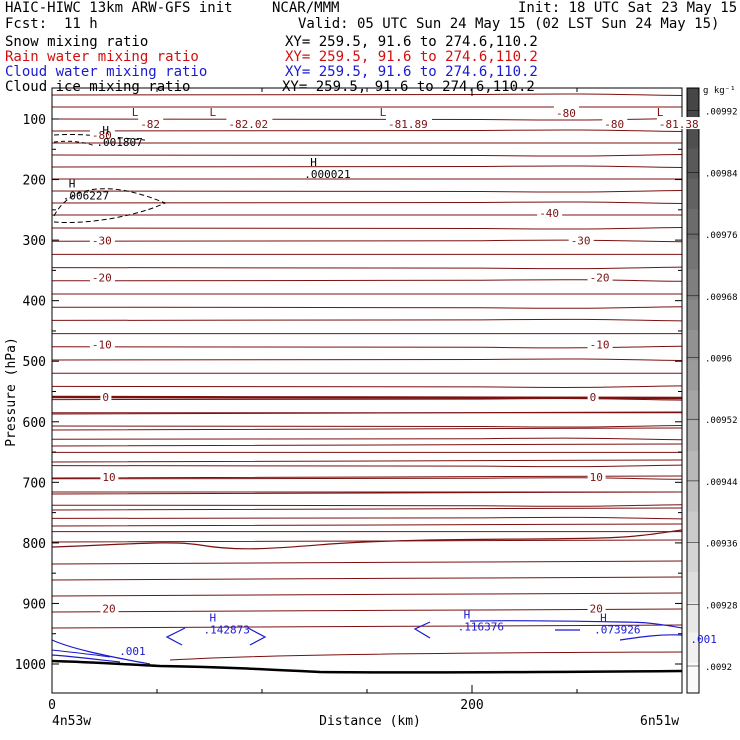  Describe the element at coordinates (34, 302) in the screenshot. I see `y-tick-label: 400` at that location.